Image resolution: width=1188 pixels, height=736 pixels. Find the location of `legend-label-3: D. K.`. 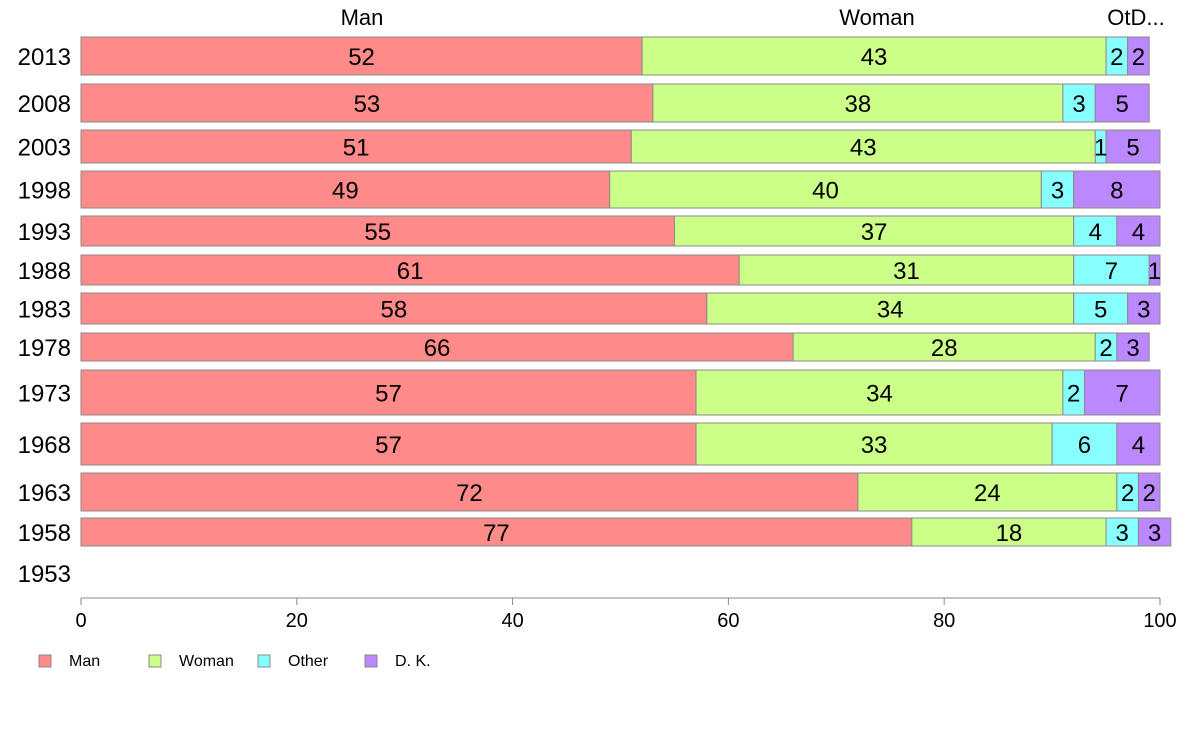

legend-label-3: D. K. is located at coordinates (413, 661).